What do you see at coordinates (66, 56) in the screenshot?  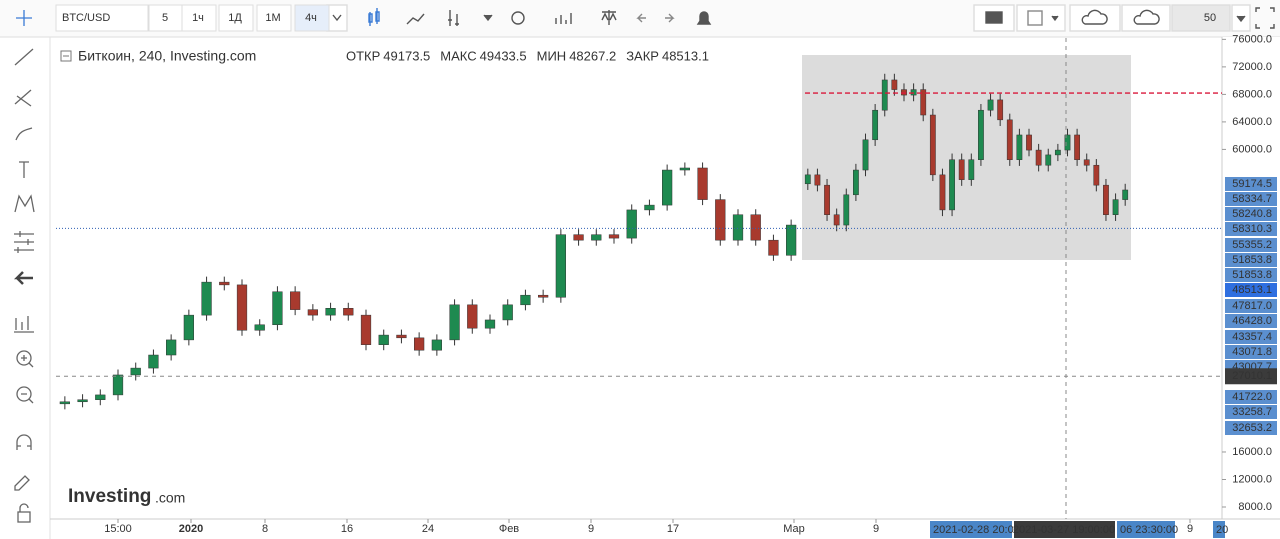 I see `collapse-icon` at bounding box center [66, 56].